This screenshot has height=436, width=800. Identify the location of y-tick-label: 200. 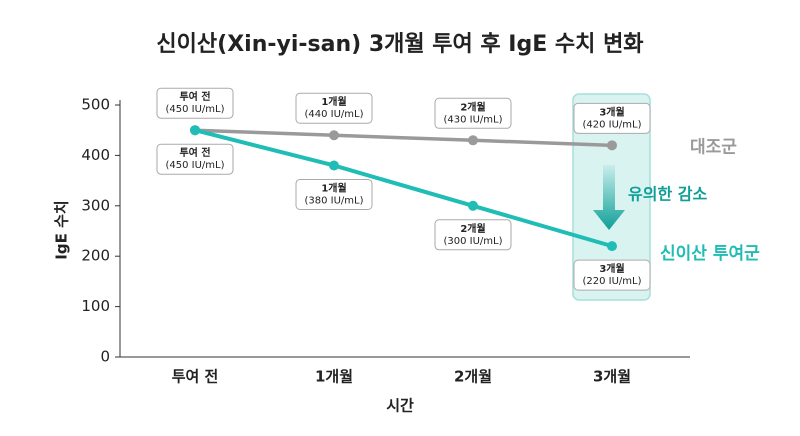
(95, 256).